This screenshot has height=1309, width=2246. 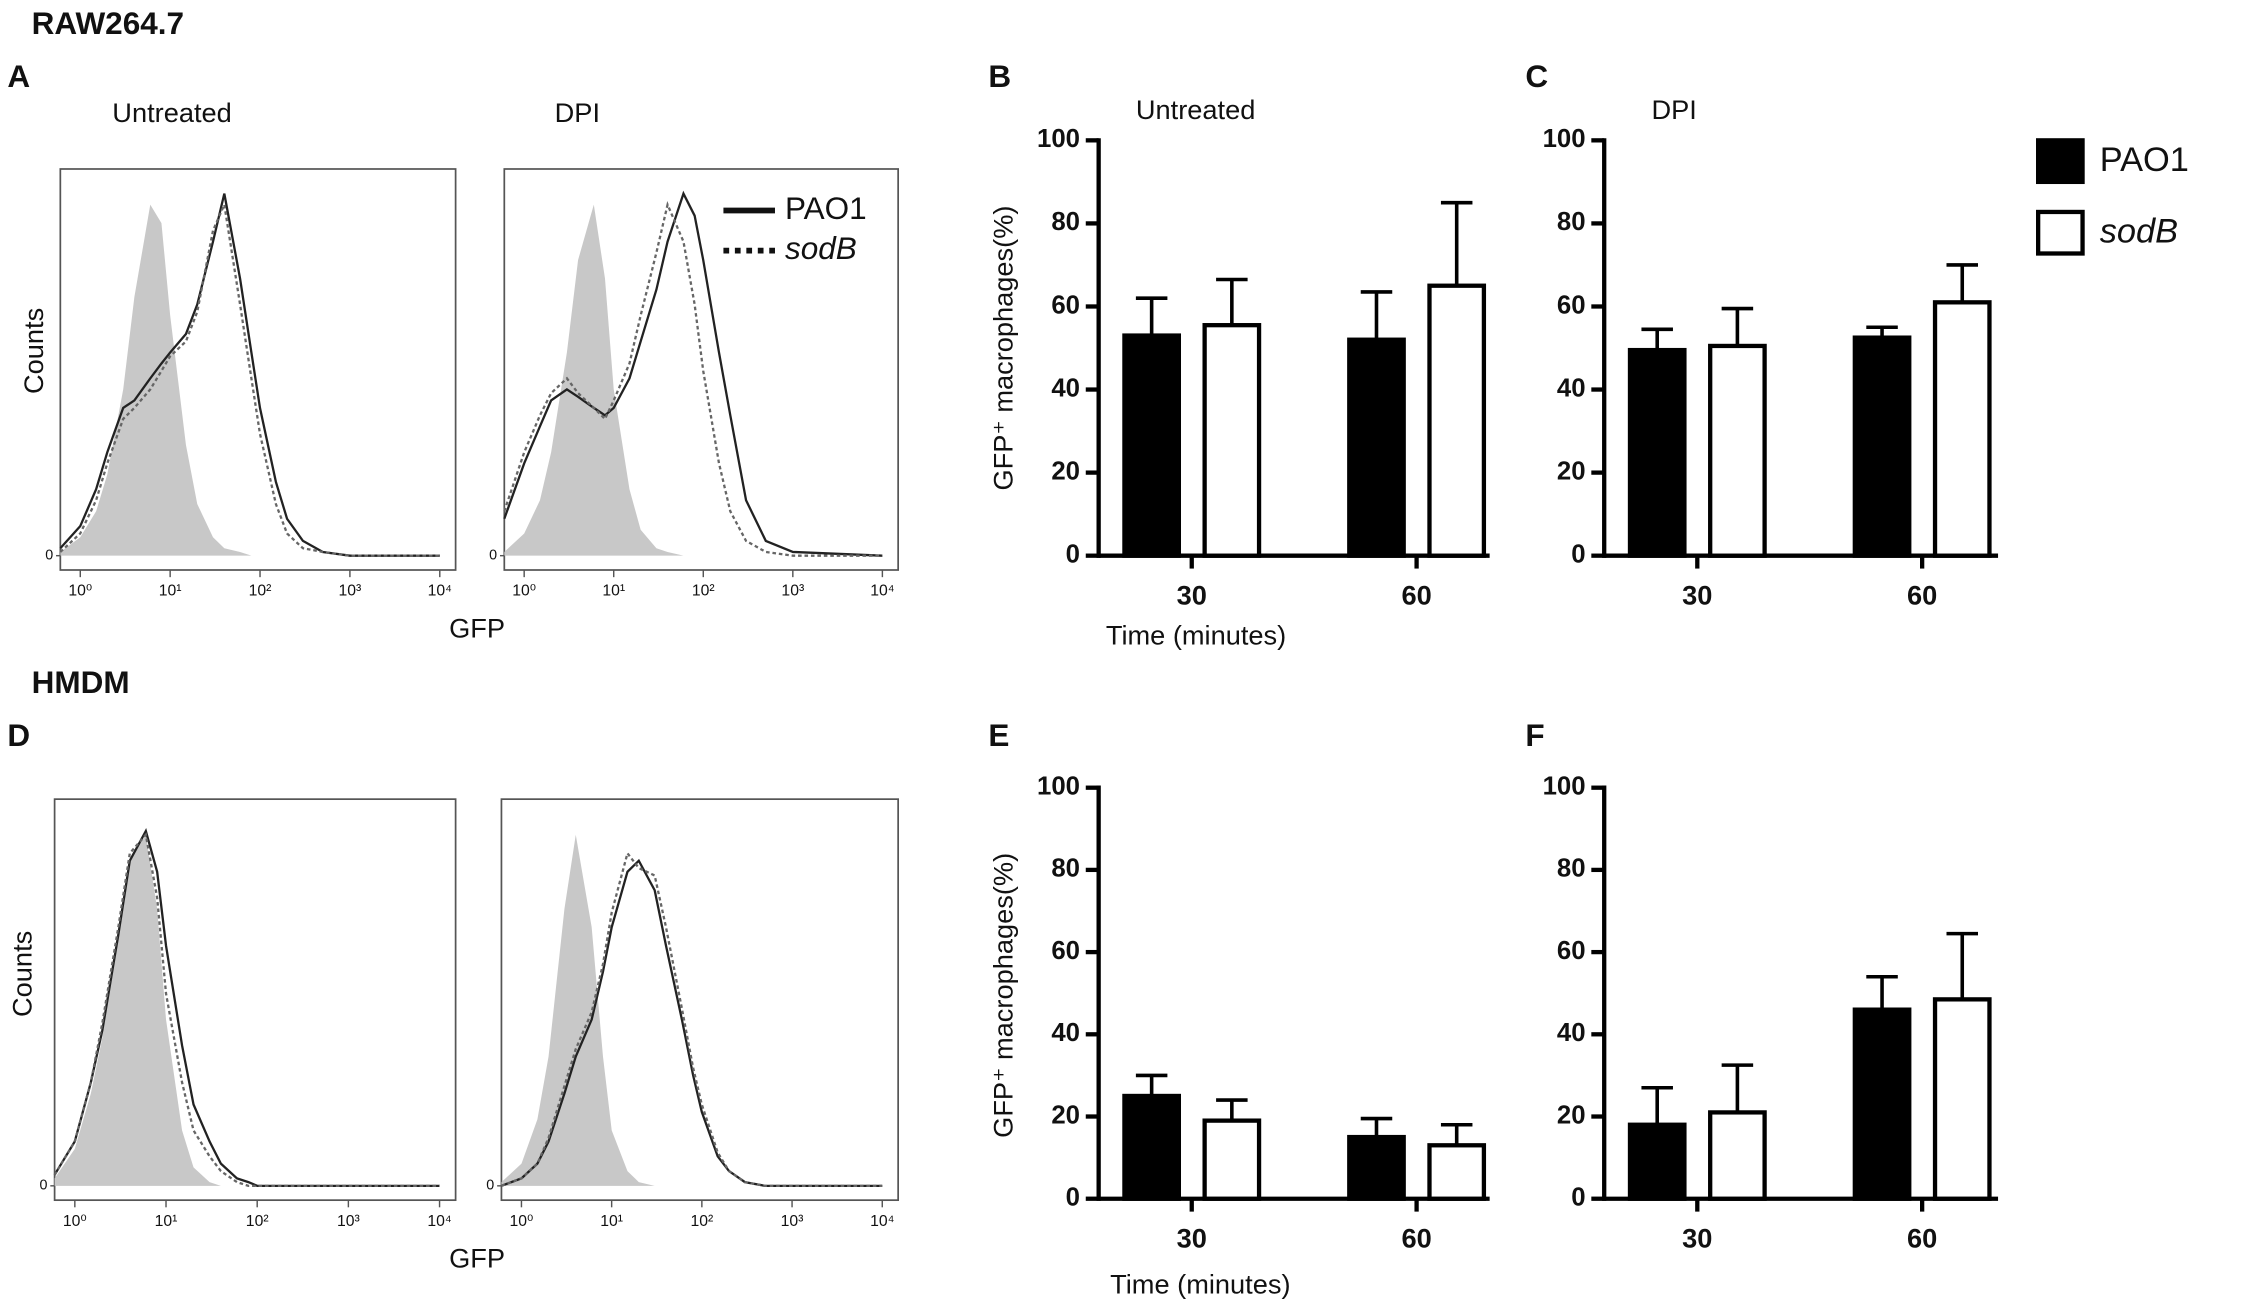 What do you see at coordinates (166, 1221) in the screenshot?
I see `x-tick-label: 10¹` at bounding box center [166, 1221].